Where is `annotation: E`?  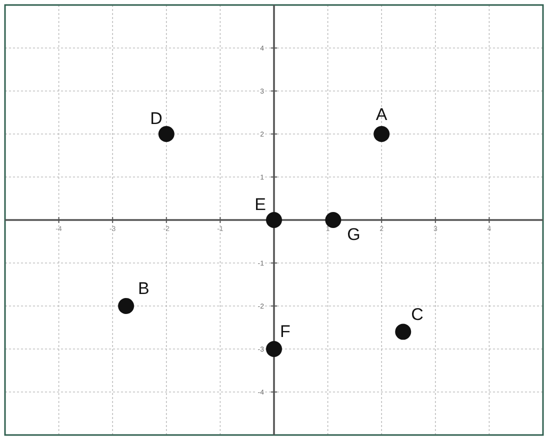
annotation: E is located at coordinates (260, 204).